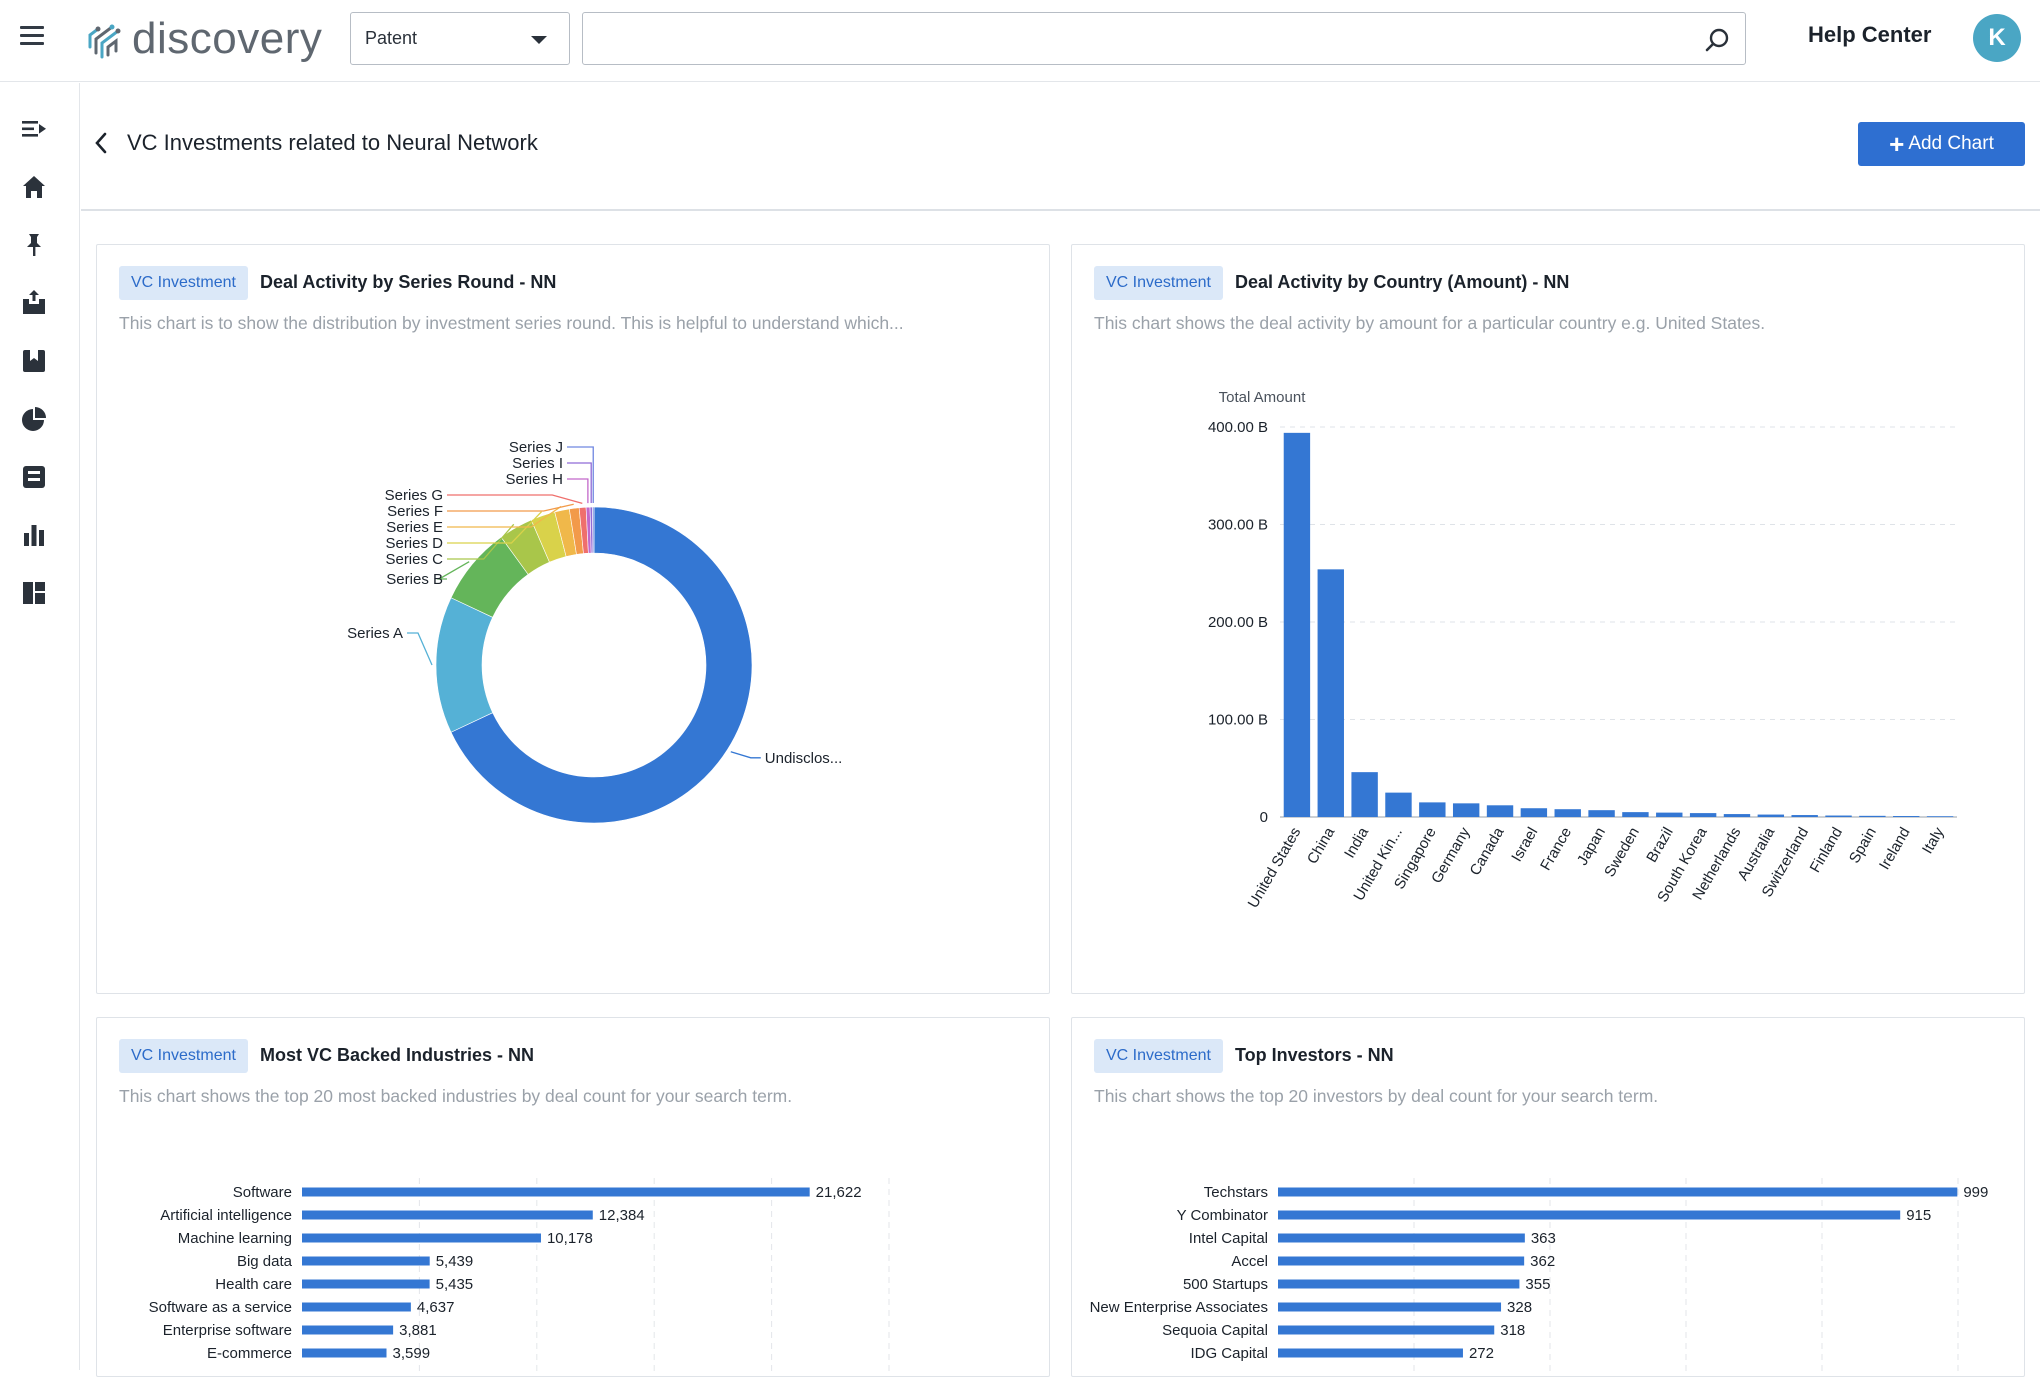  Describe the element at coordinates (1556, 849) in the screenshot. I see `x-tick-label: France` at that location.